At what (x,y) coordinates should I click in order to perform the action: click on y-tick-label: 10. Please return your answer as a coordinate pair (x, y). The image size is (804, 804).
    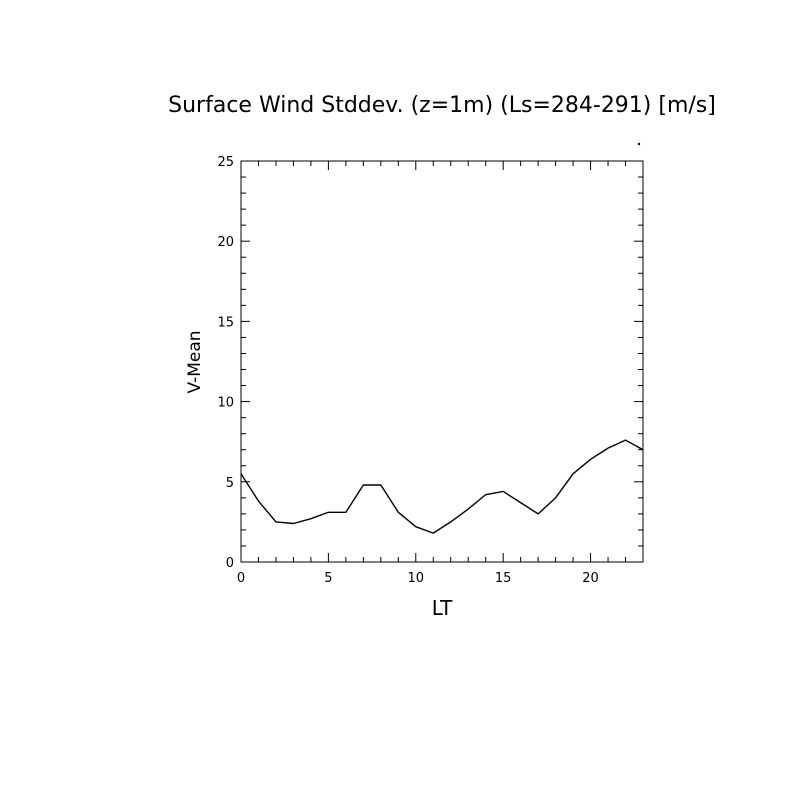
    Looking at the image, I should click on (225, 403).